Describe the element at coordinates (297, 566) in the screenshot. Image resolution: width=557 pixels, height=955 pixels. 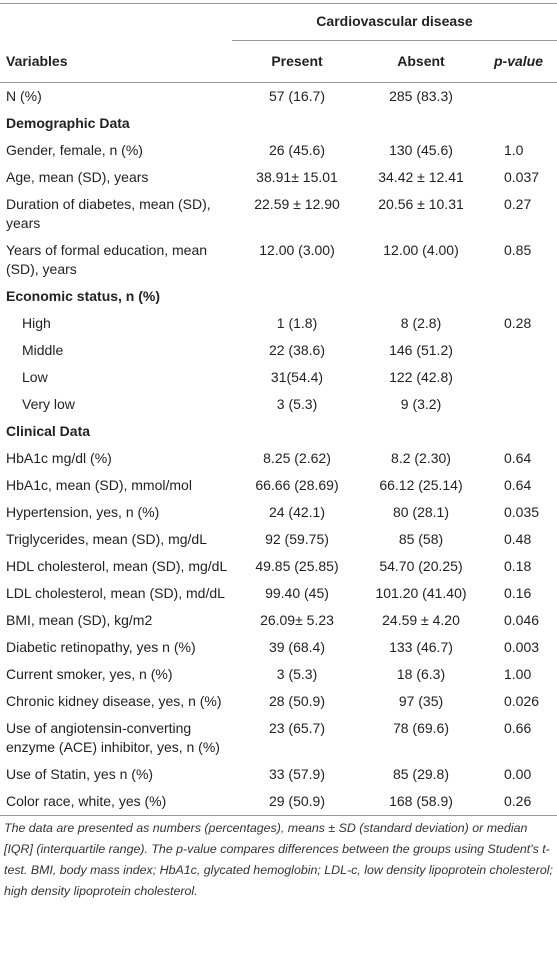
I see `table-cell: 49.85 (25.85)` at that location.